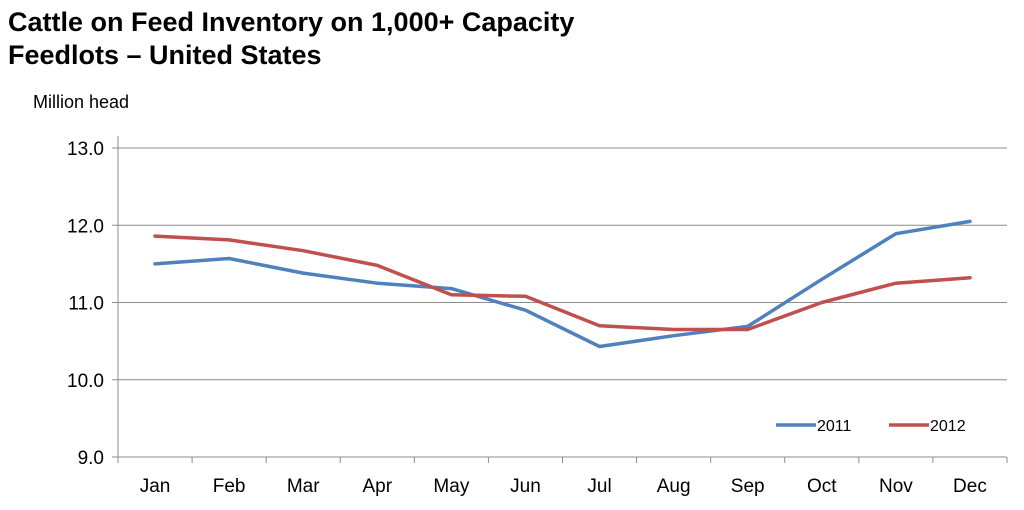 Image resolution: width=1024 pixels, height=510 pixels. Describe the element at coordinates (91, 458) in the screenshot. I see `y-tick-label: 9.0` at that location.